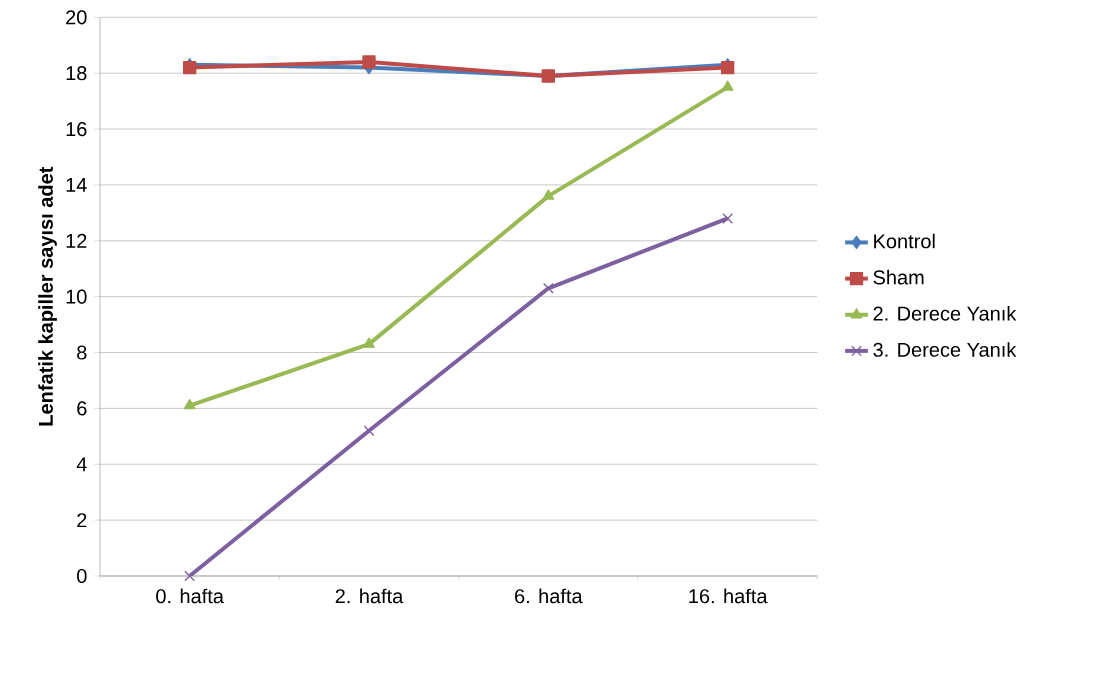 The height and width of the screenshot is (681, 1112). Describe the element at coordinates (190, 596) in the screenshot. I see `x-tick-label: 0. hafta` at that location.